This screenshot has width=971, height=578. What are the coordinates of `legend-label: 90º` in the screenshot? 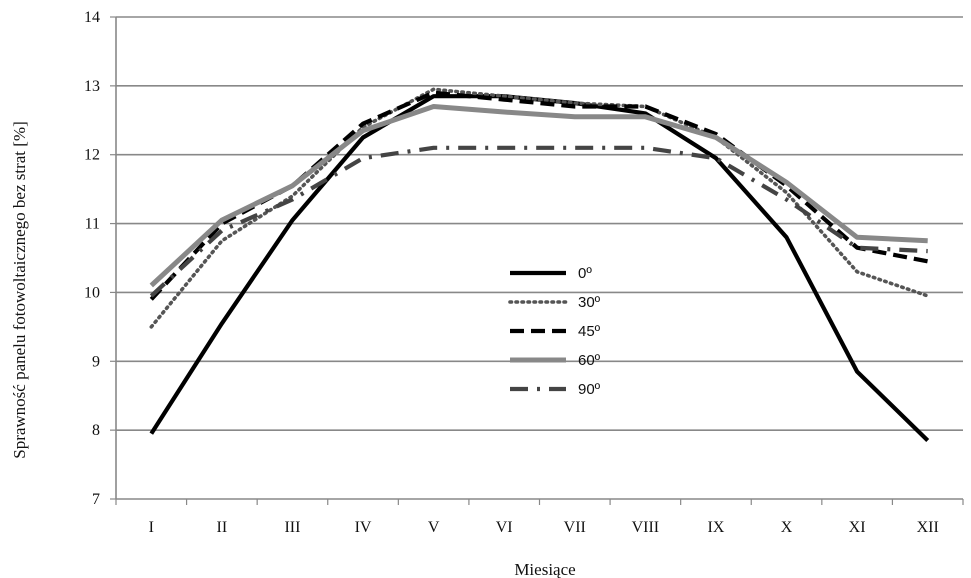 It's located at (589, 389).